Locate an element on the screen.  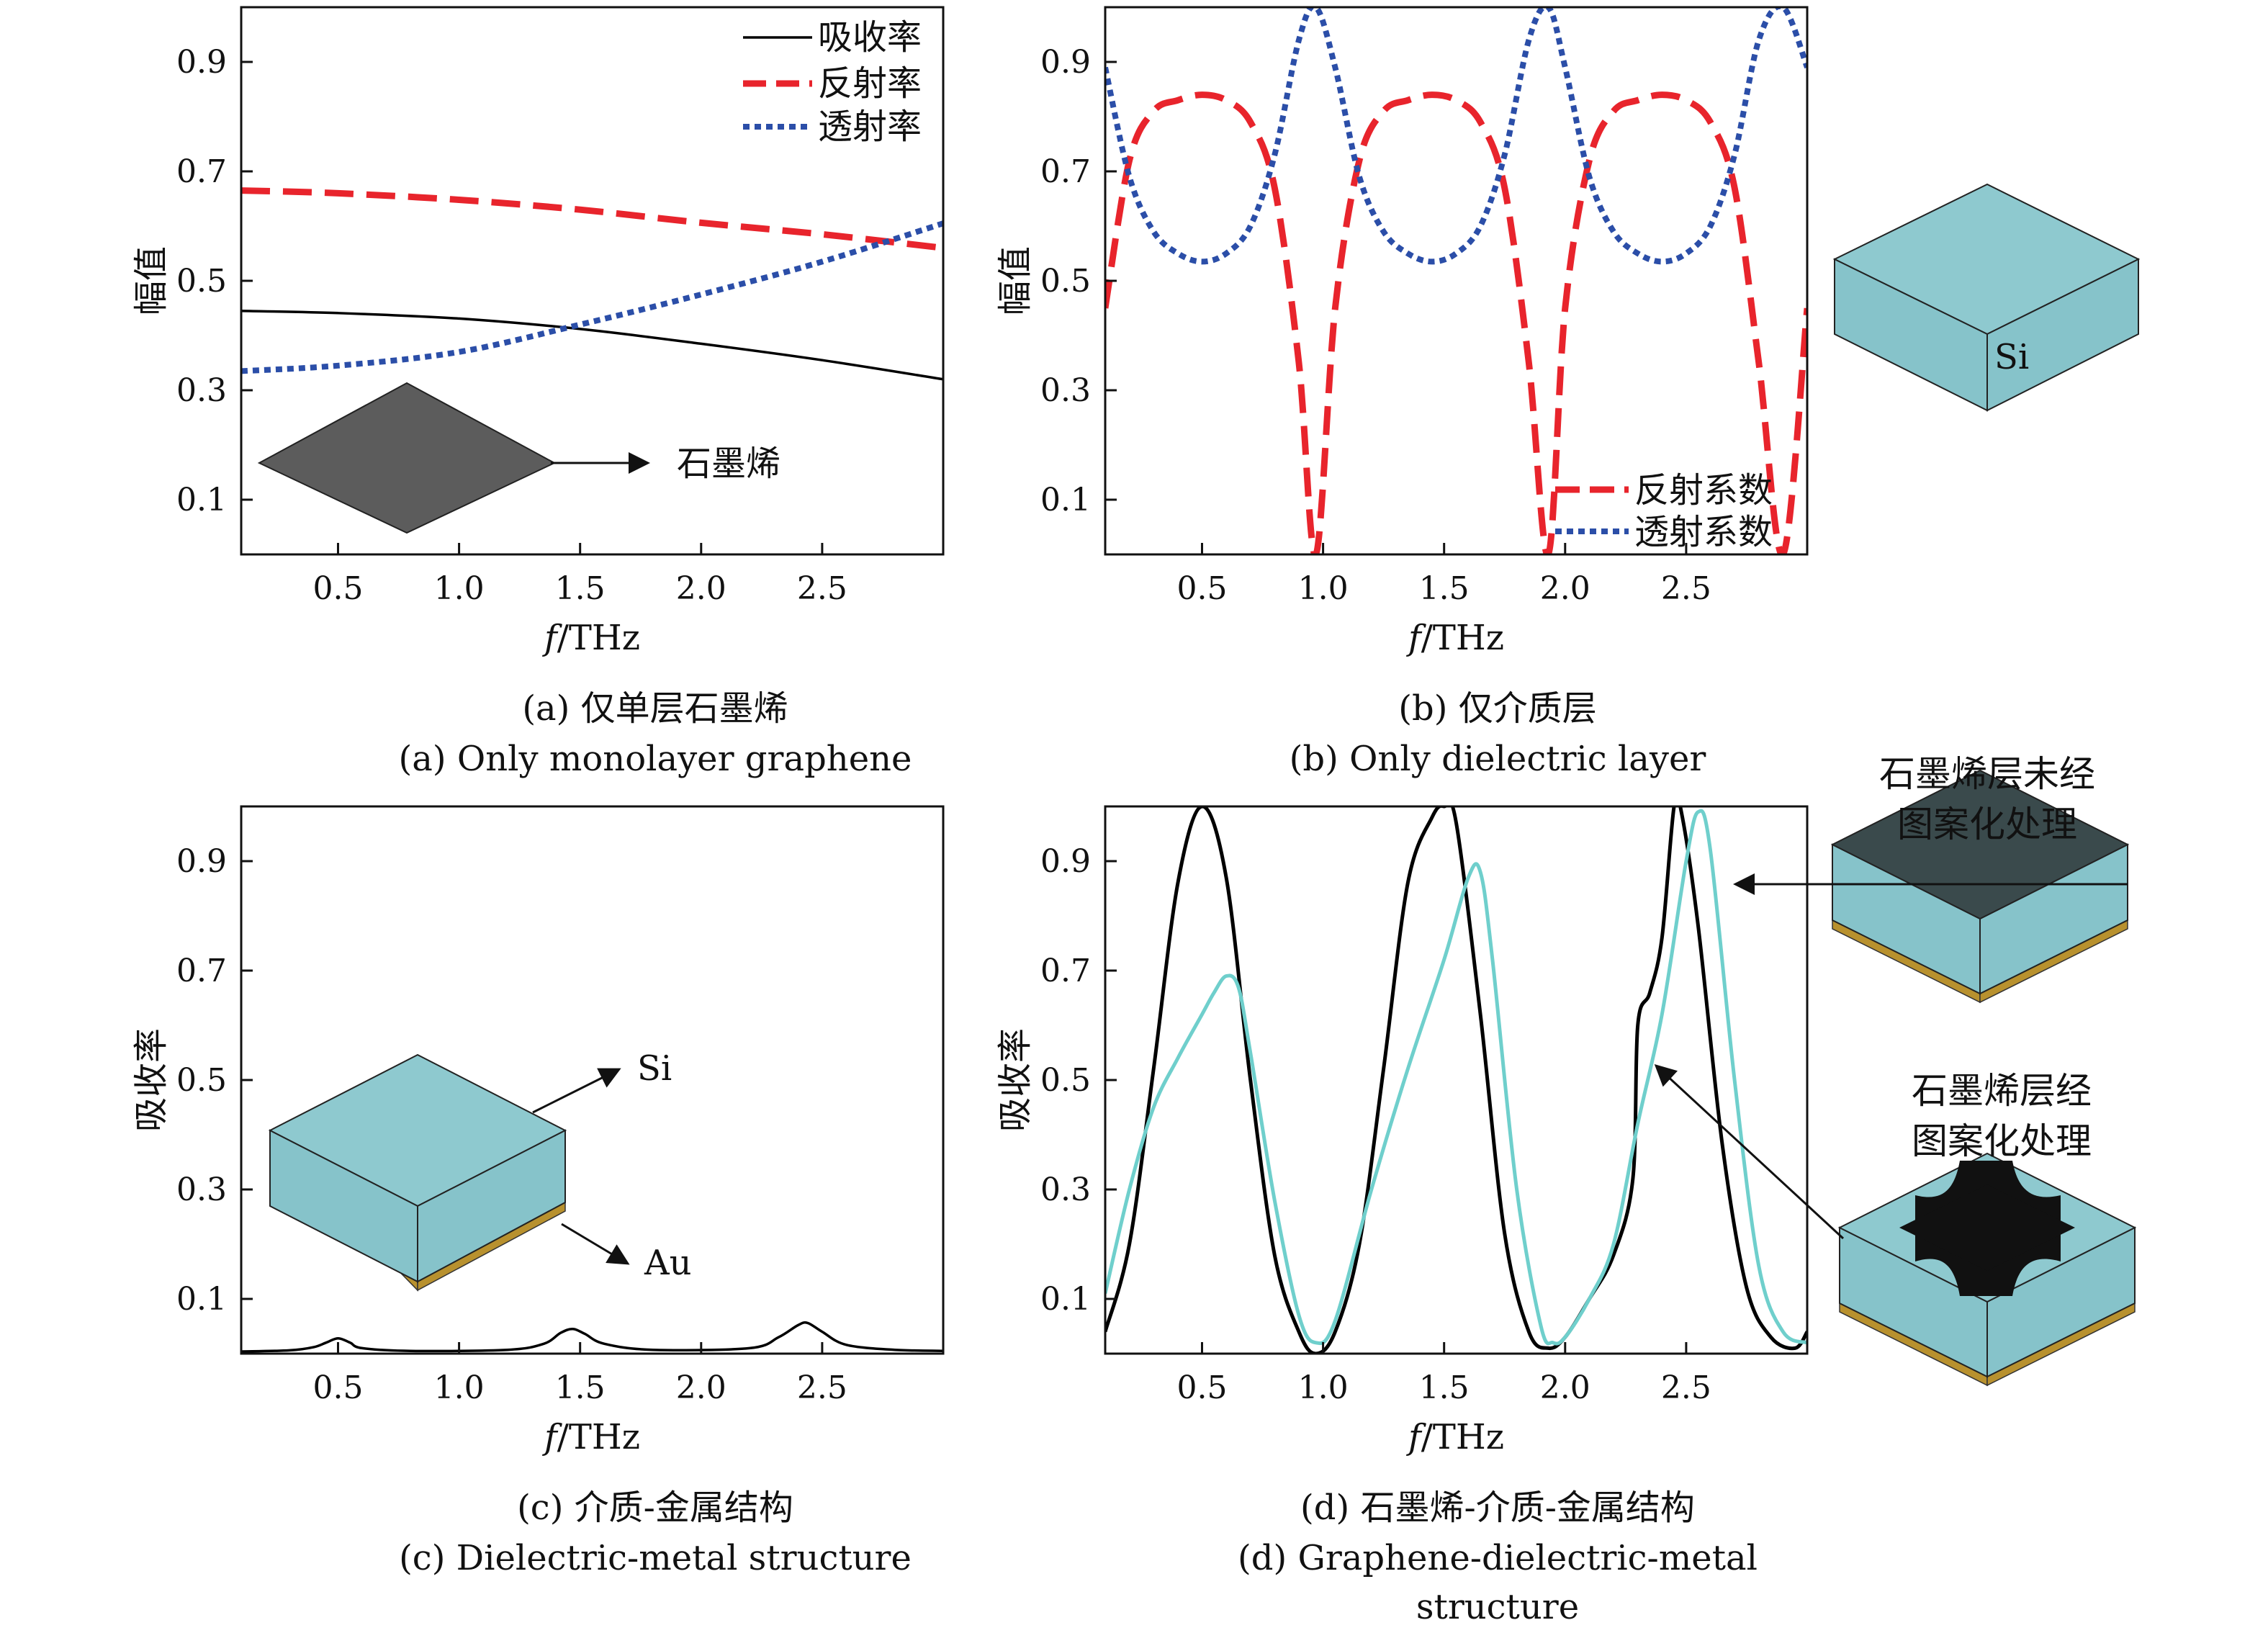
y-tick-label-d-0: 0.1 is located at coordinates (1065, 1299).